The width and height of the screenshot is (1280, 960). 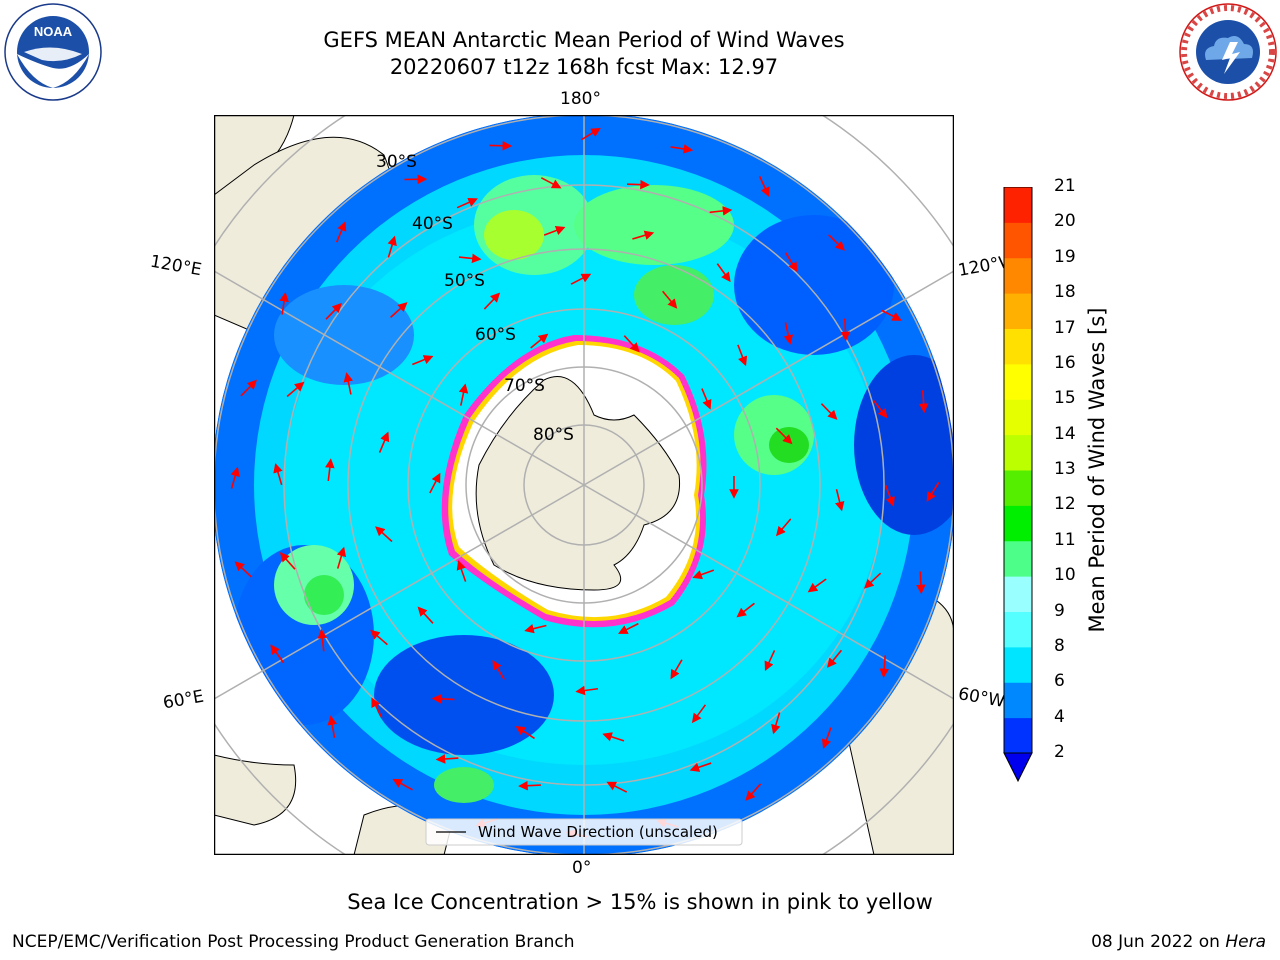 What do you see at coordinates (1018, 767) in the screenshot?
I see `colorbar-extend-arrow` at bounding box center [1018, 767].